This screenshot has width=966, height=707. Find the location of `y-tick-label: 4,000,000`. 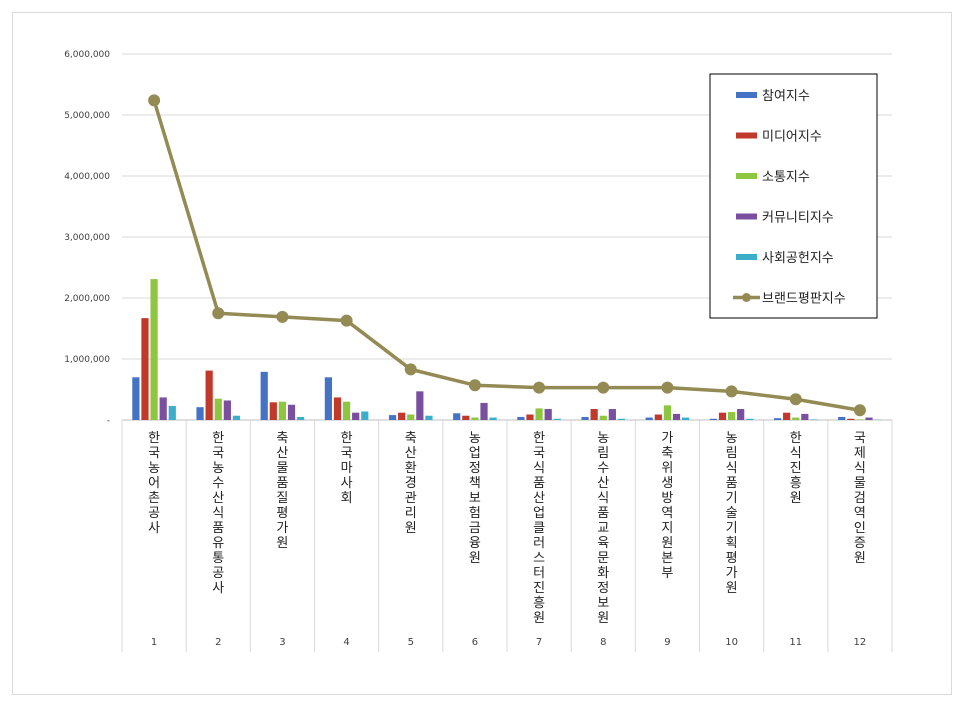

y-tick-label: 4,000,000 is located at coordinates (87, 177).